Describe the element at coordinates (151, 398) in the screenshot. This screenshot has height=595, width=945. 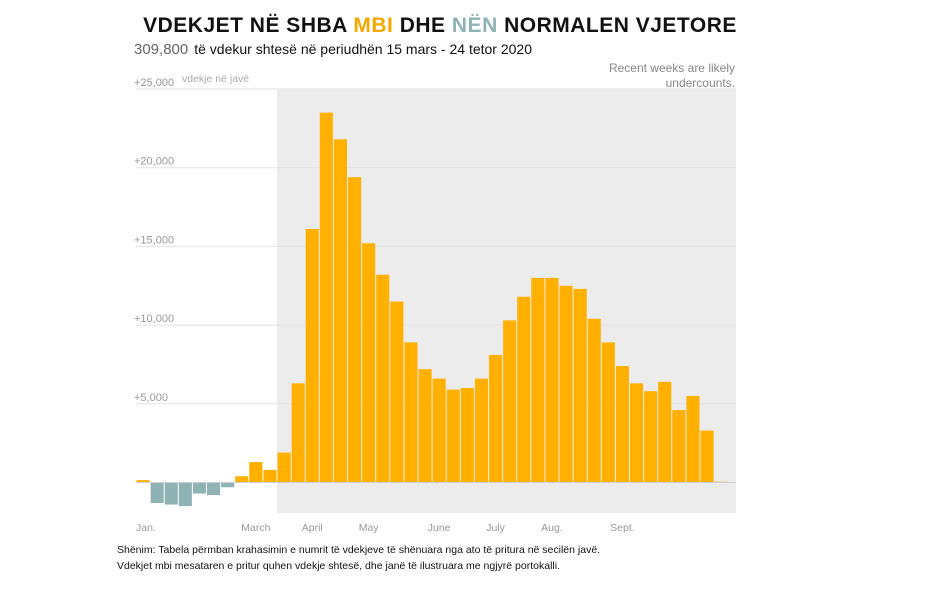
I see `y-tick-label: +5,000` at that location.